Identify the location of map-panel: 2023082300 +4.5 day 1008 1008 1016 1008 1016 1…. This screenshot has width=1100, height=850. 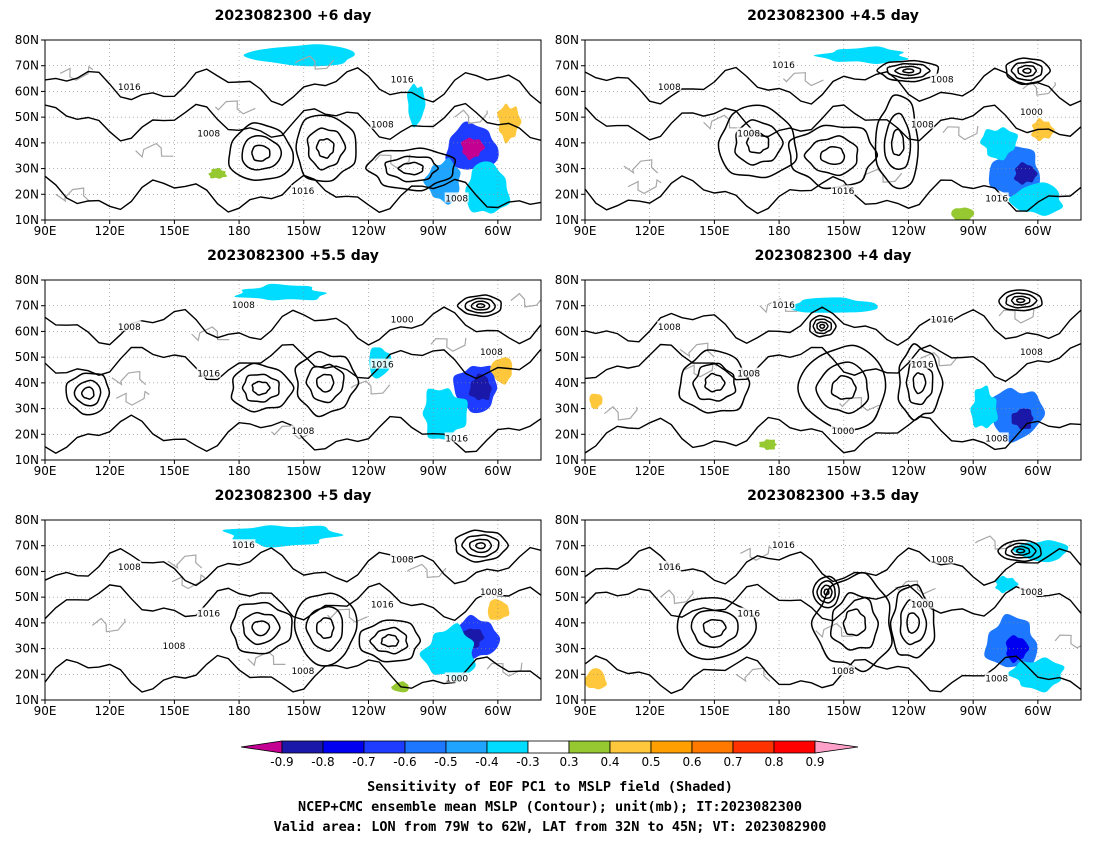
(818, 123).